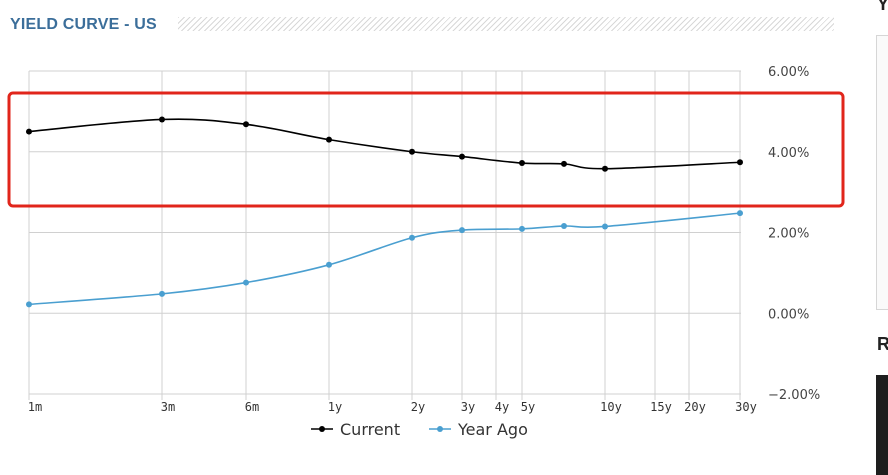 The width and height of the screenshot is (888, 475). Describe the element at coordinates (528, 407) in the screenshot. I see `x-tick-label: 5y` at that location.